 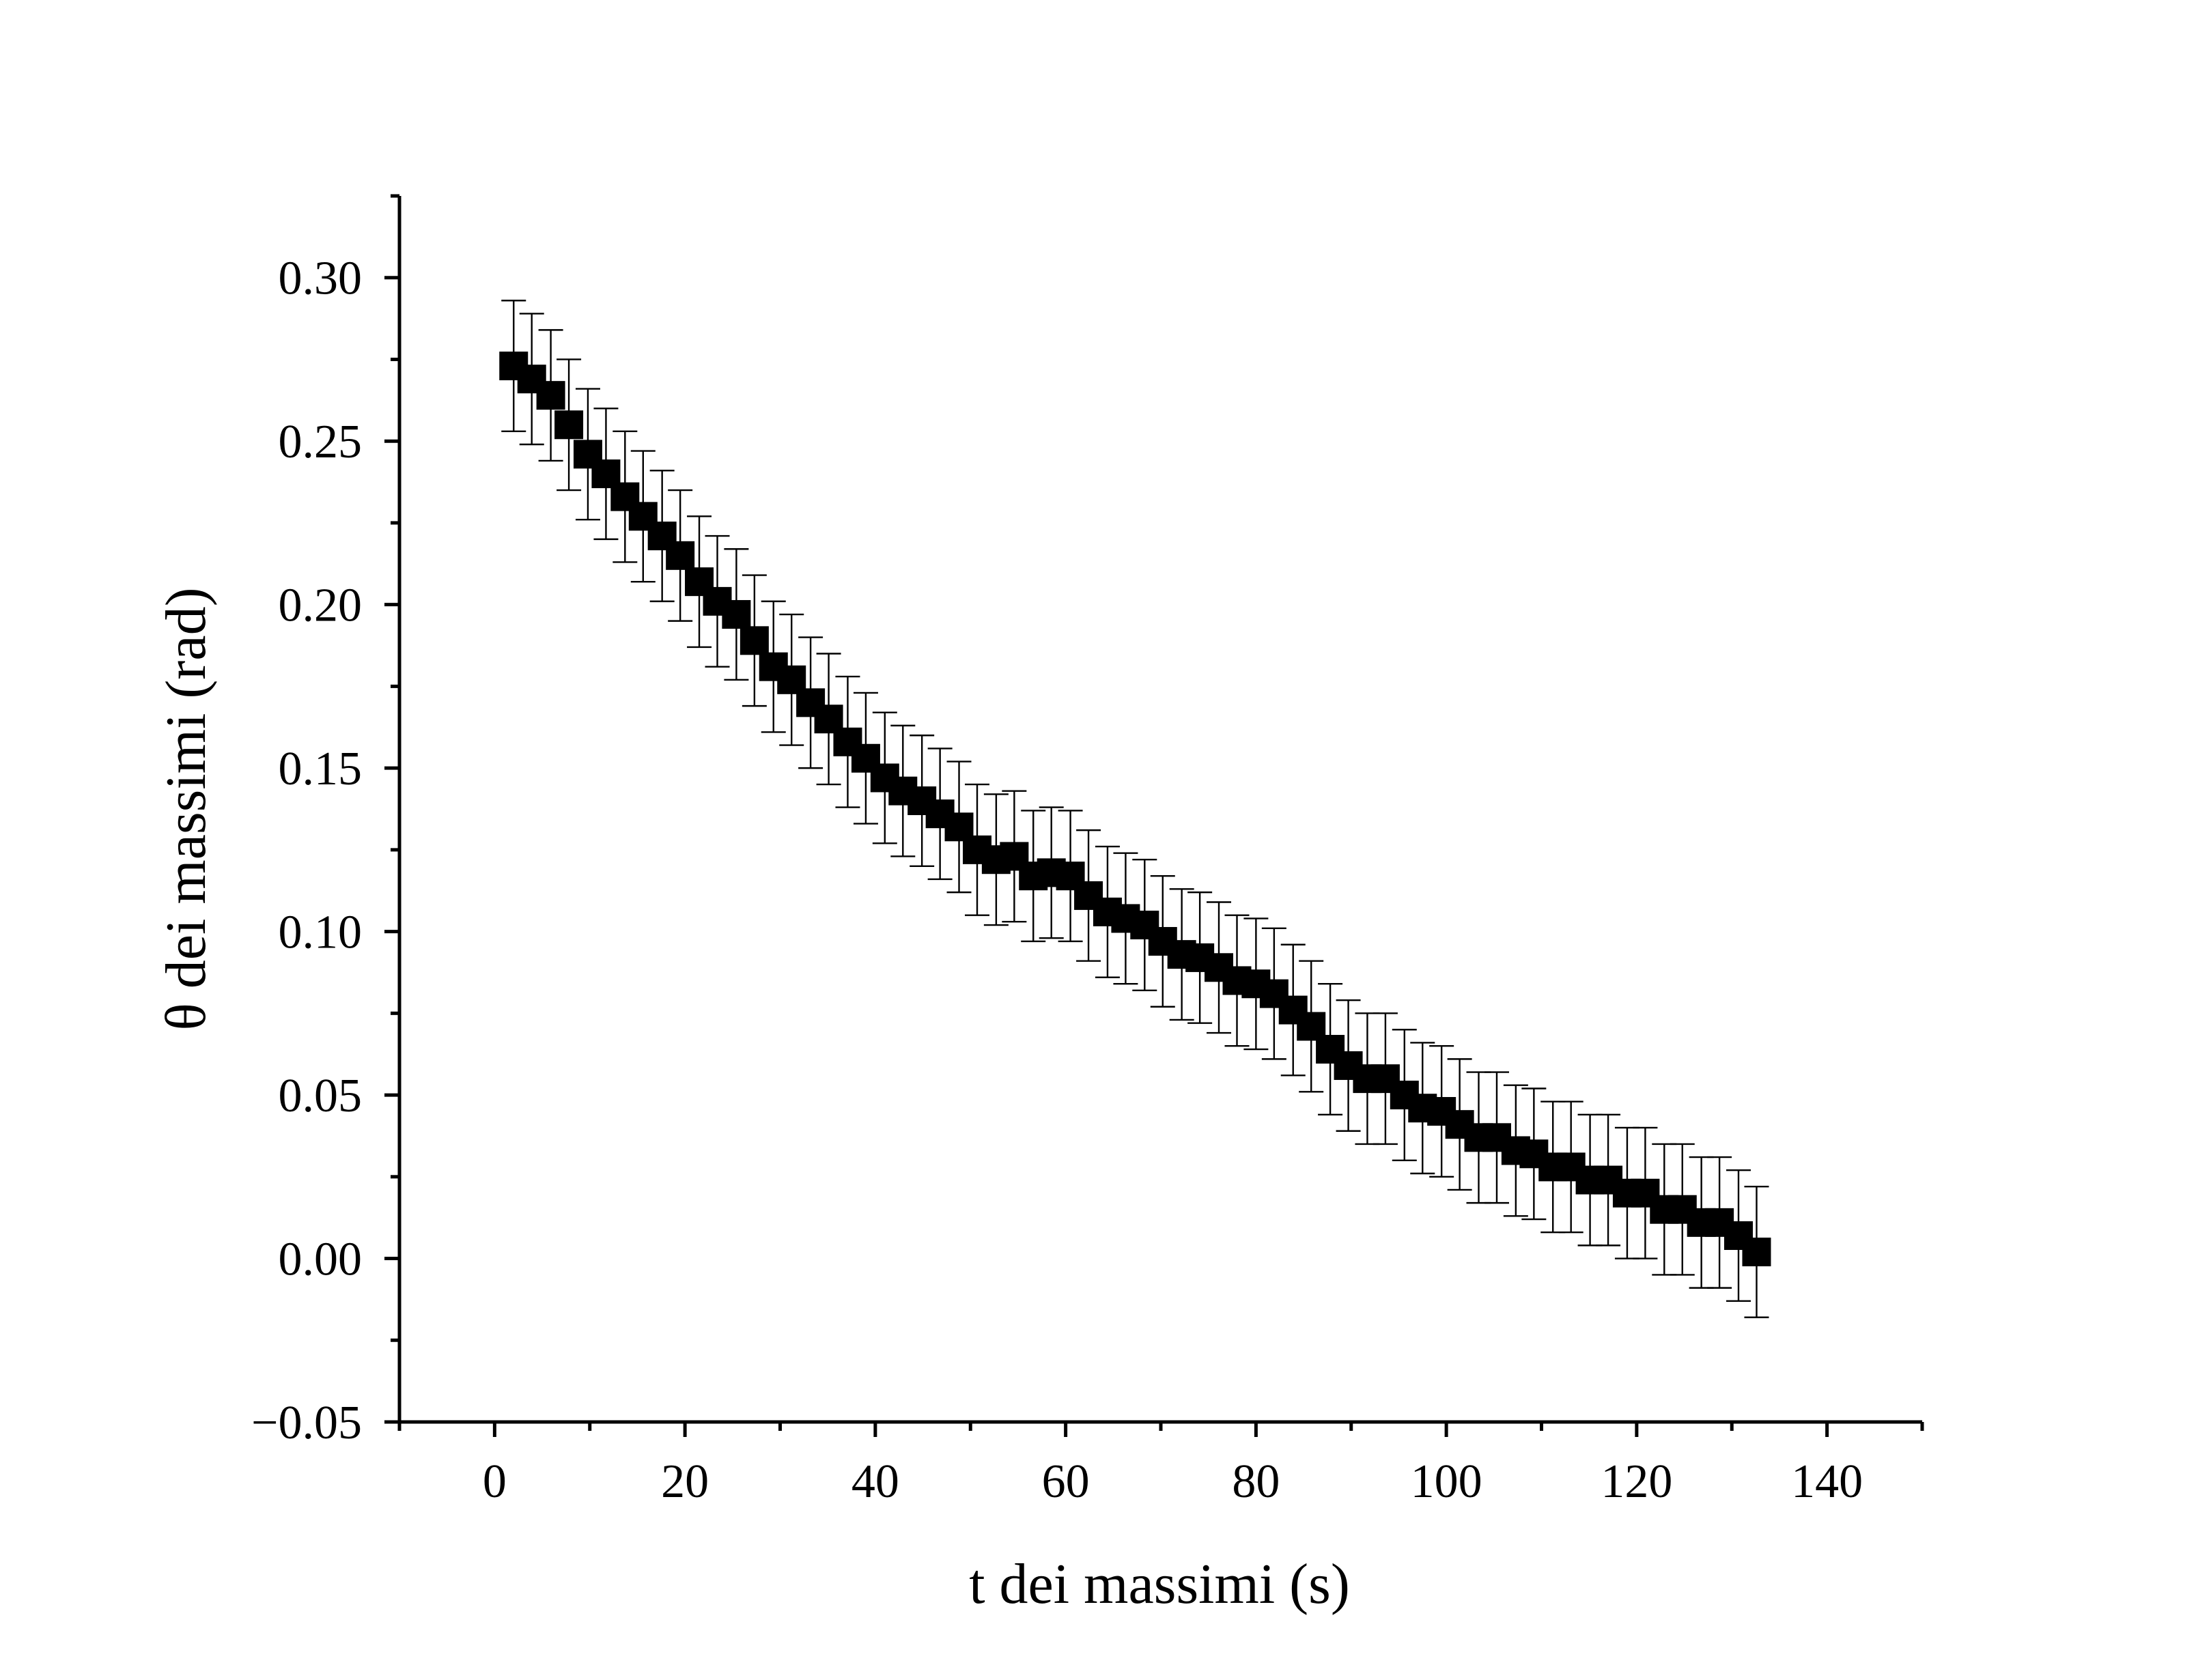 What do you see at coordinates (685, 1481) in the screenshot?
I see `x-tick-label: 20` at bounding box center [685, 1481].